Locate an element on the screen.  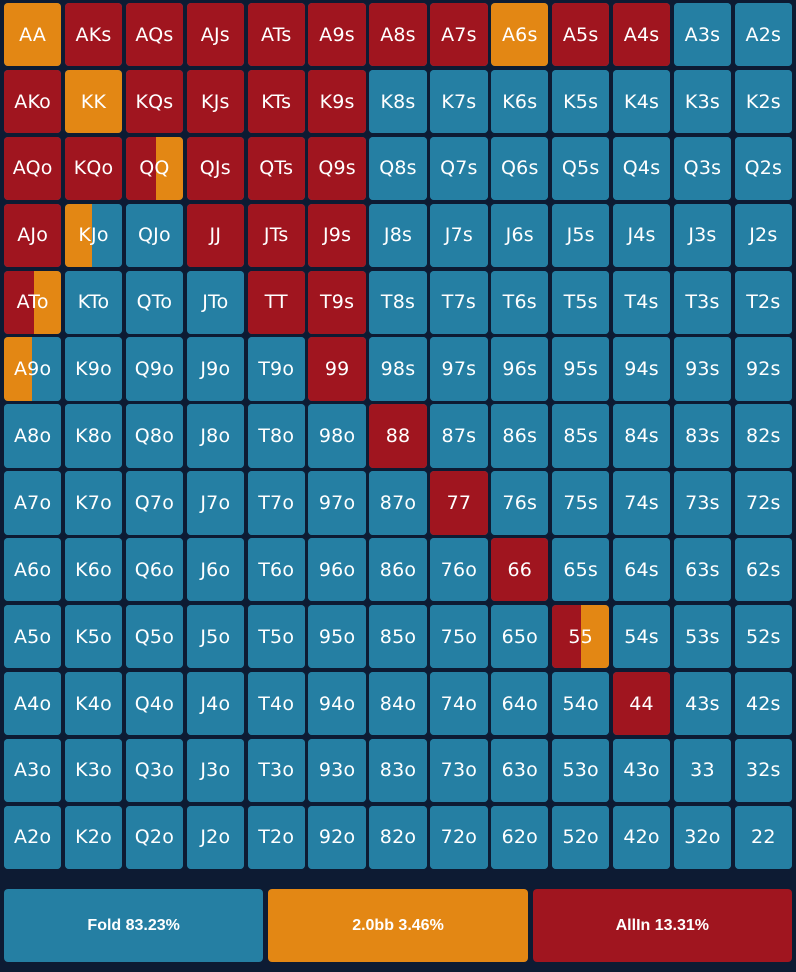
hand-cell: 63o is located at coordinates (520, 770).